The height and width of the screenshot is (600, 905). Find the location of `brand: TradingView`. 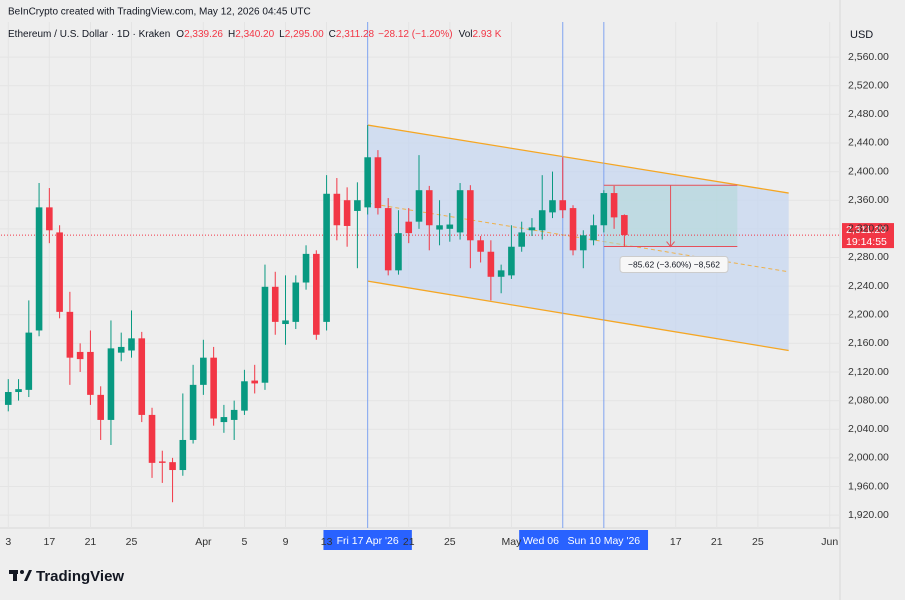

brand: TradingView is located at coordinates (80, 576).